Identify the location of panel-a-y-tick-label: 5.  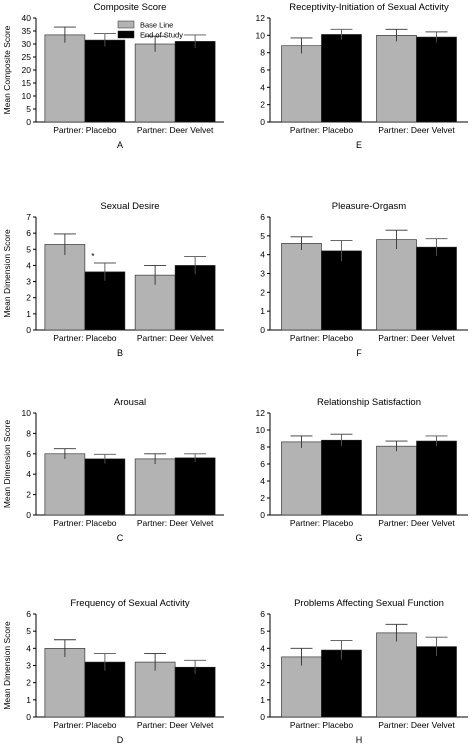
(28, 109).